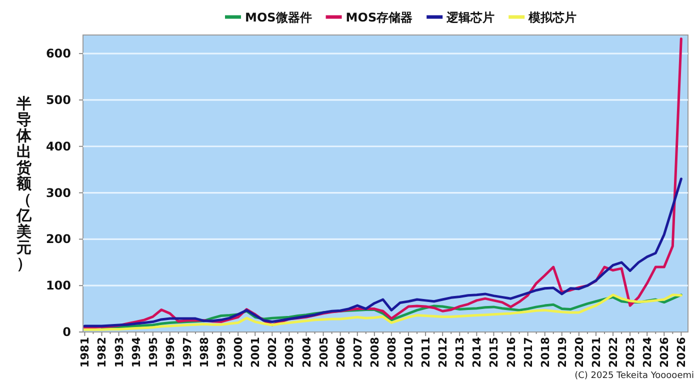 Image resolution: width=700 pixels, height=382 pixels. I want to click on x-tick-label: 1996, so click(170, 352).